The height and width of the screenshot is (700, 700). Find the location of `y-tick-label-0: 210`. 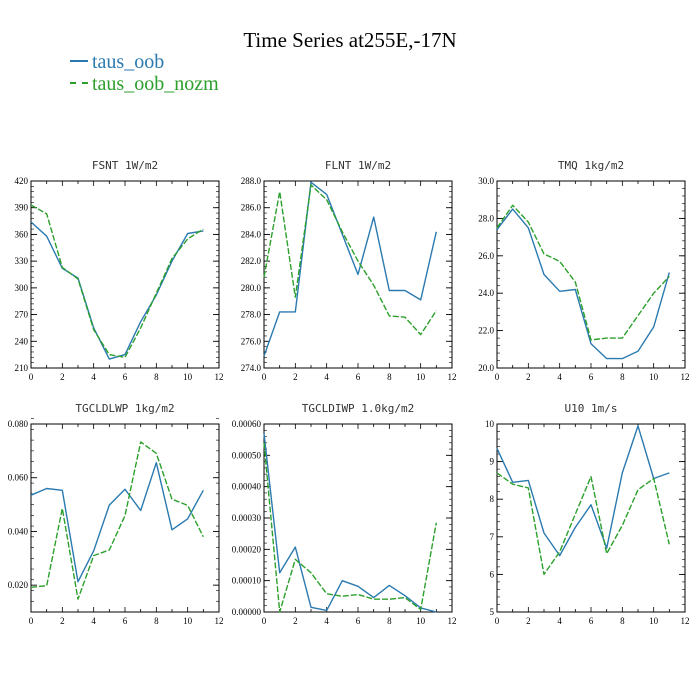

y-tick-label-0: 210 is located at coordinates (22, 368).